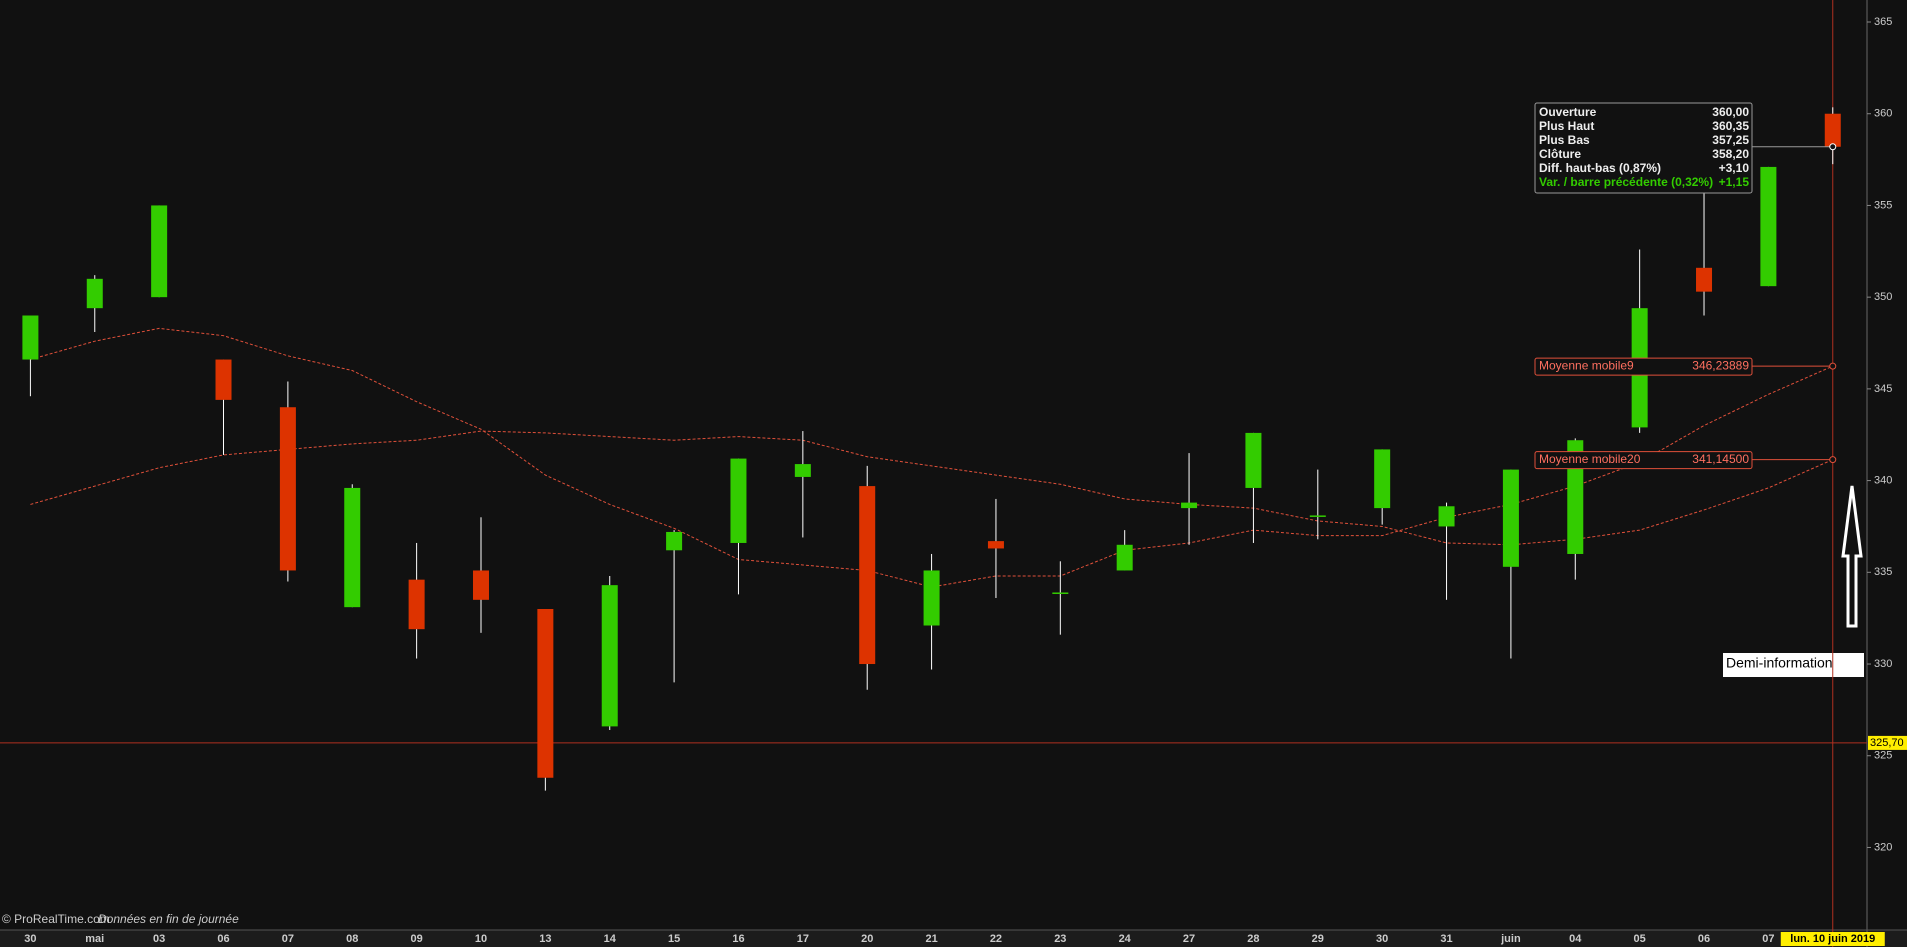 This screenshot has width=1907, height=947. What do you see at coordinates (1779, 663) in the screenshot?
I see `note: Demi-information` at bounding box center [1779, 663].